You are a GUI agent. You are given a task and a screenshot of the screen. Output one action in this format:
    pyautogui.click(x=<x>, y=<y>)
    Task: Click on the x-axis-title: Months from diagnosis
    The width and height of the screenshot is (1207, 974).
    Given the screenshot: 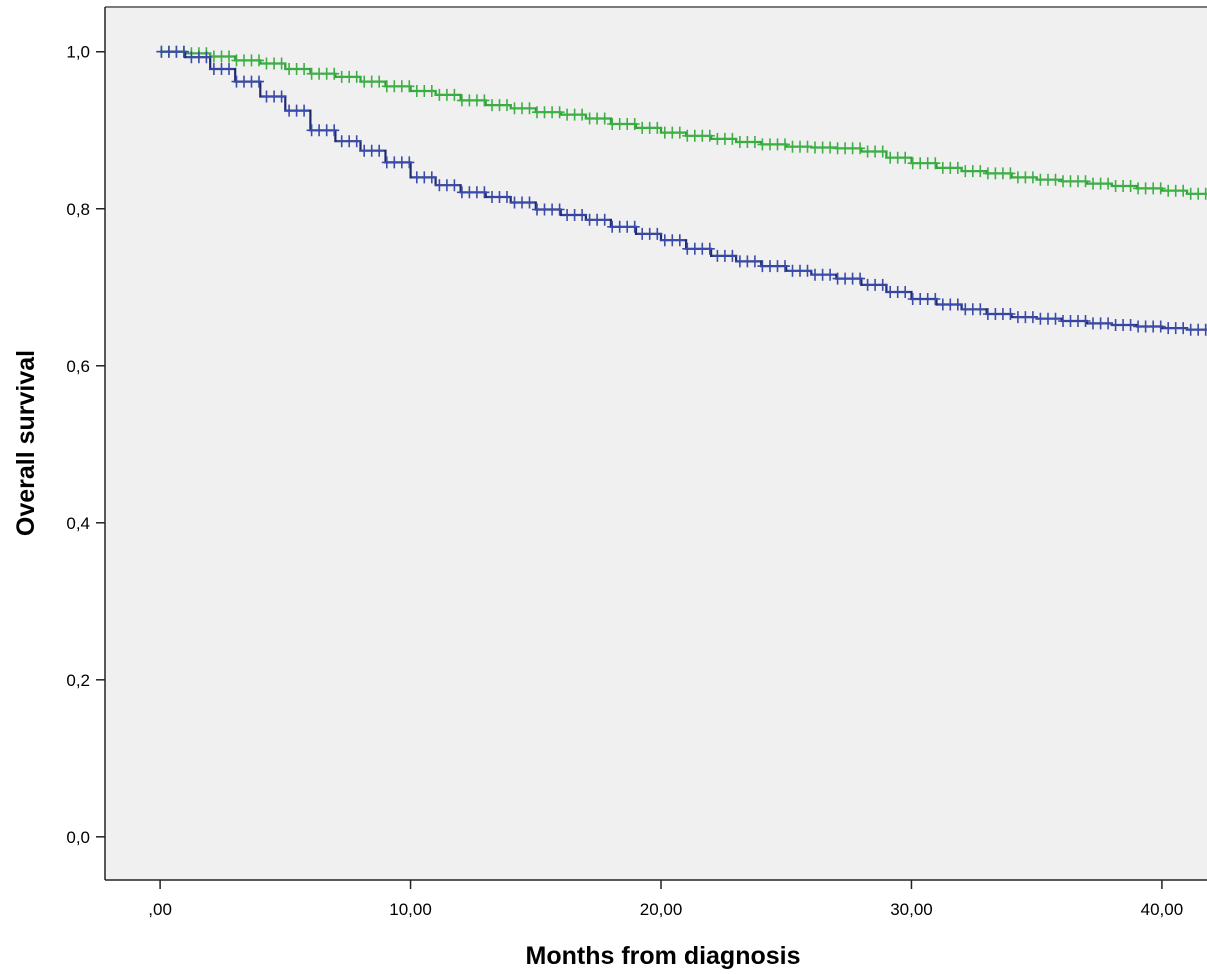 What is the action you would take?
    pyautogui.click(x=663, y=956)
    